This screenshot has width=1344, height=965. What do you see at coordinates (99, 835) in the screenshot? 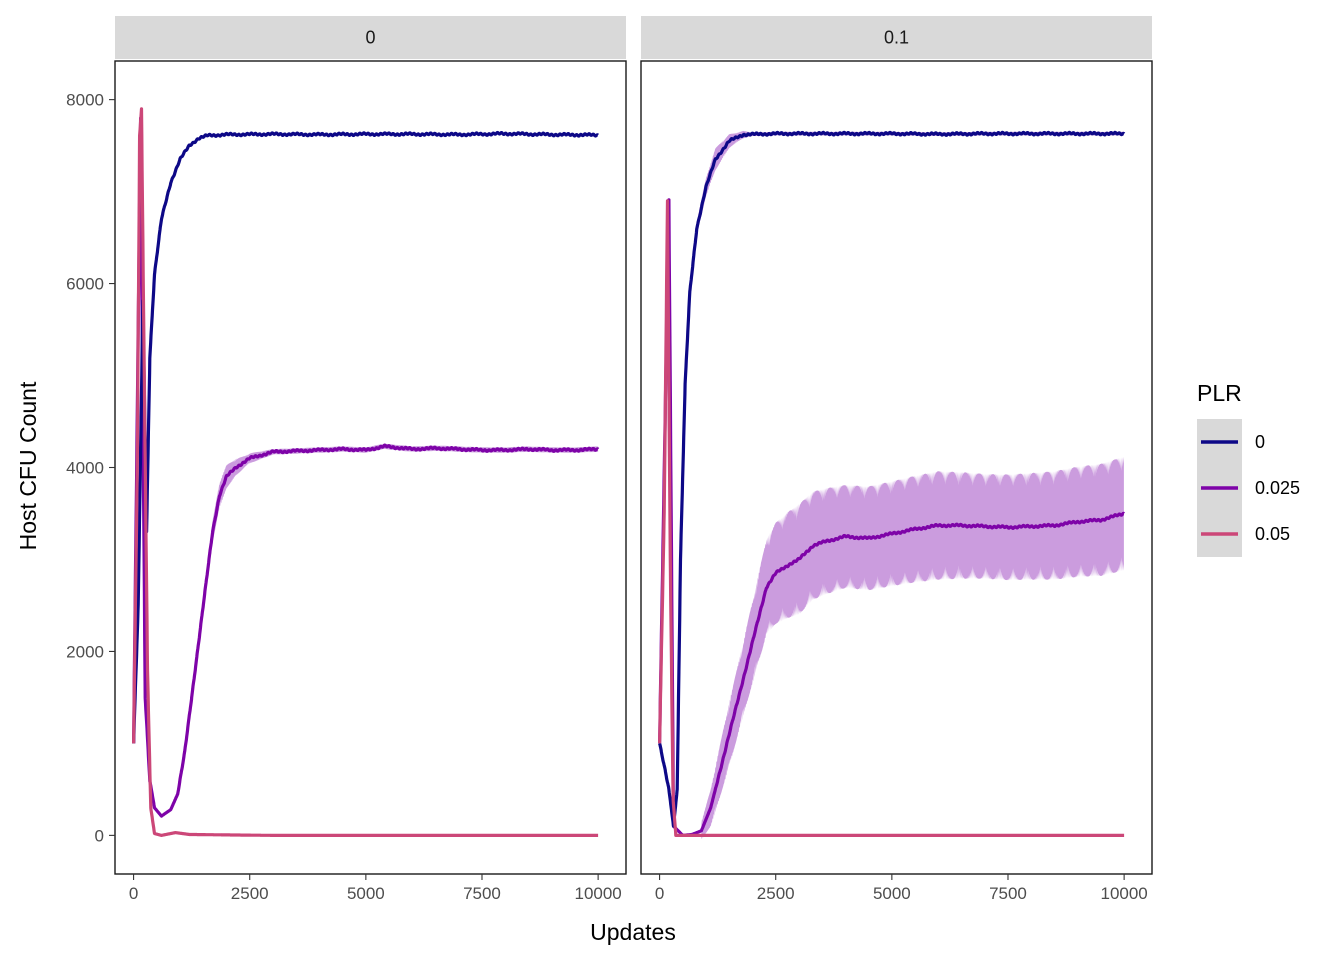
I see `y-tick-label: 0` at bounding box center [99, 835].